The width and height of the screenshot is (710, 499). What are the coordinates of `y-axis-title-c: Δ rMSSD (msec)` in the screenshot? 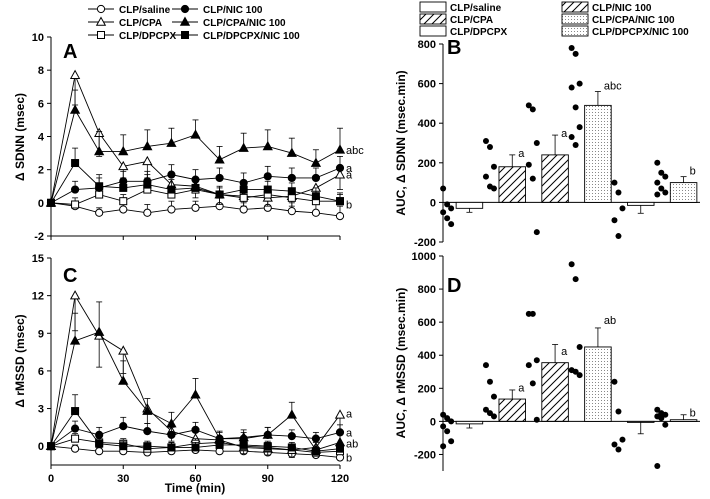 It's located at (20, 360).